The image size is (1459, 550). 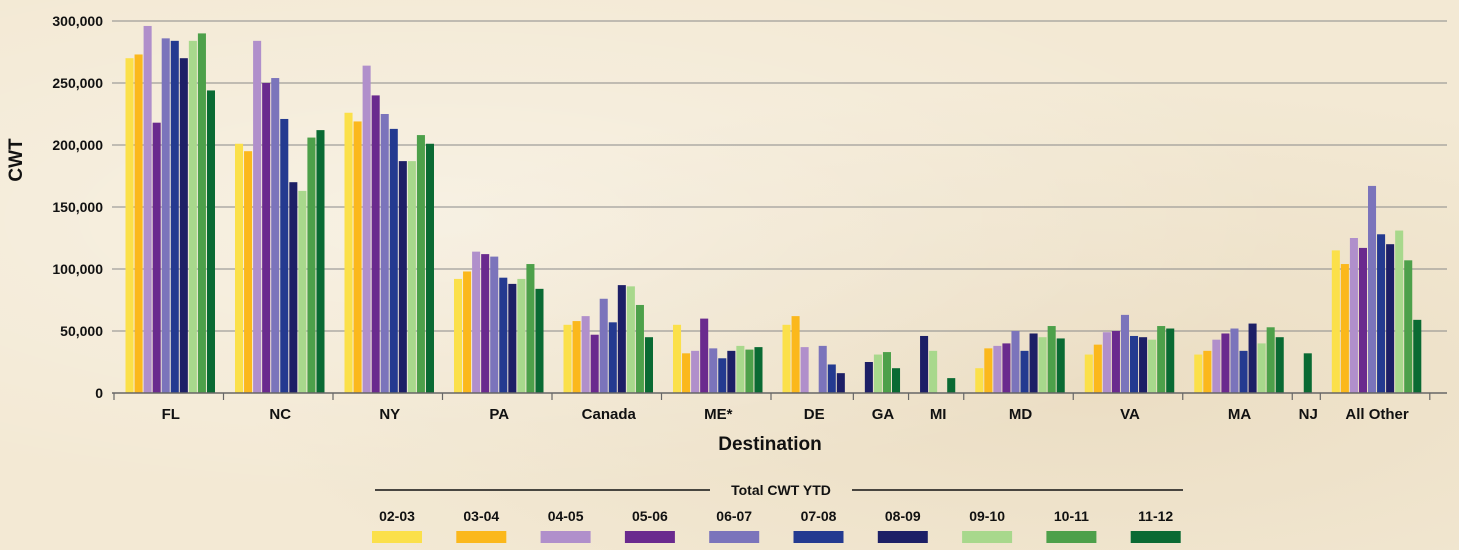 What do you see at coordinates (734, 516) in the screenshot?
I see `legend-label: 06-07` at bounding box center [734, 516].